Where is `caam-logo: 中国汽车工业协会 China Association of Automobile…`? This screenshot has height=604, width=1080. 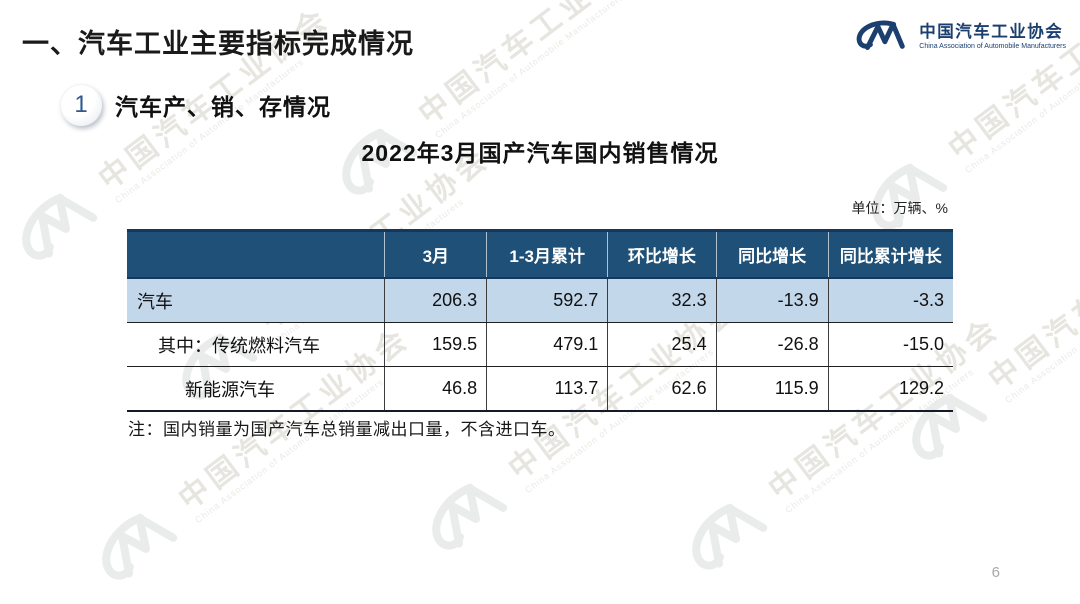 caam-logo: 中国汽车工业协会 China Association of Automobile… is located at coordinates (959, 36).